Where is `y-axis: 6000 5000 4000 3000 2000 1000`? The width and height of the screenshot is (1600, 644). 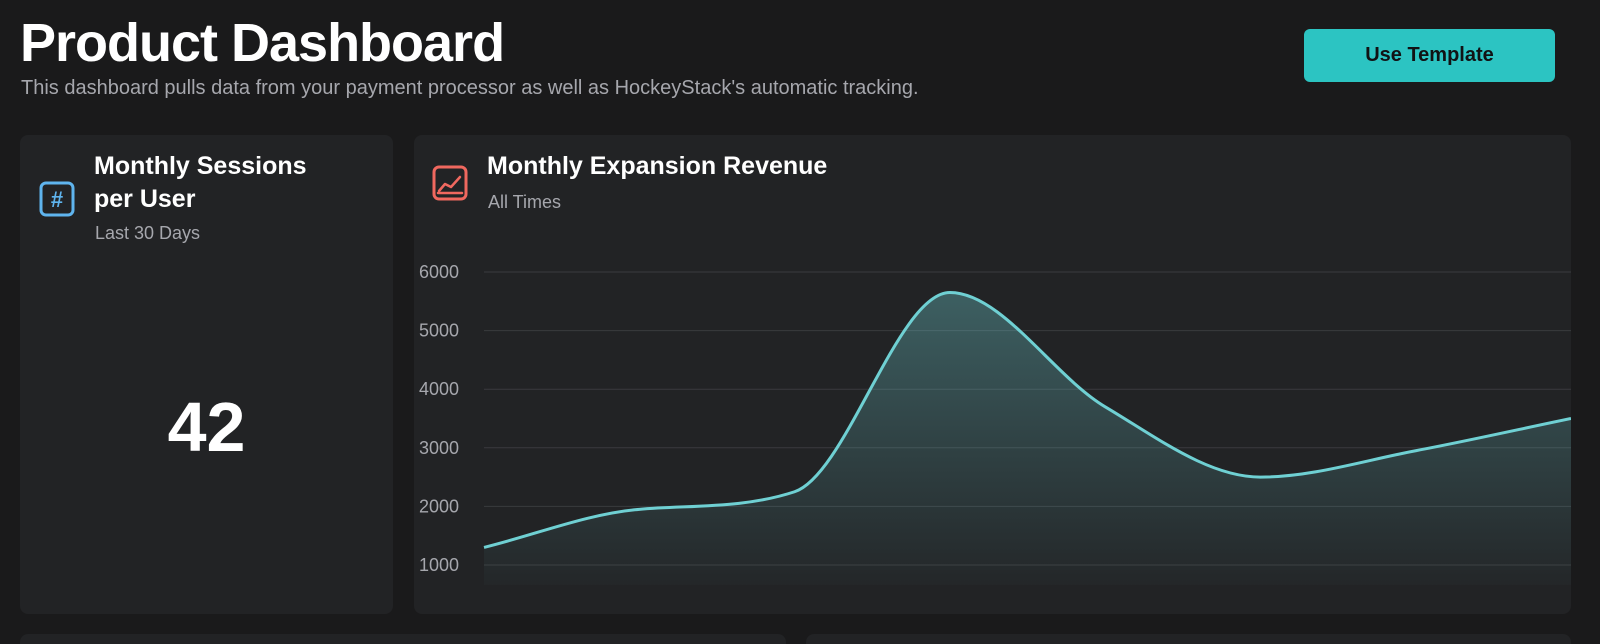 y-axis: 6000 5000 4000 3000 2000 1000 is located at coordinates (439, 418).